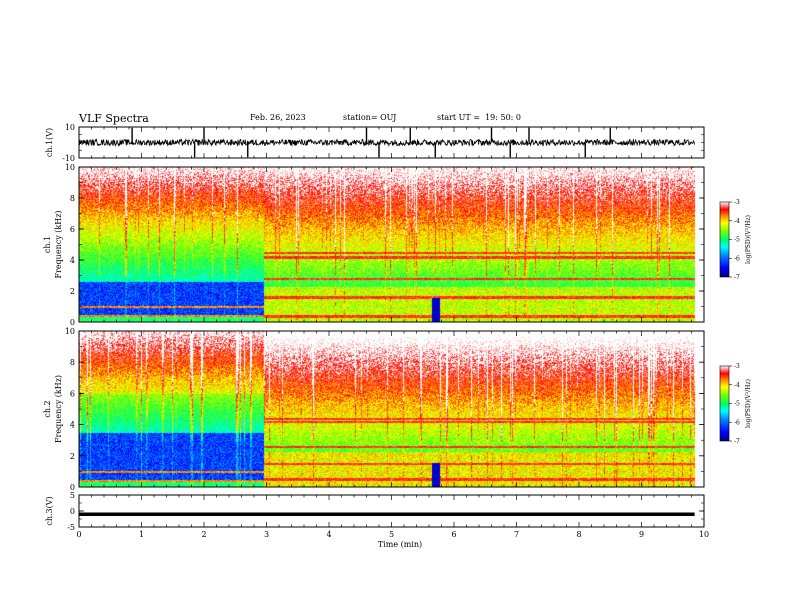 The height and width of the screenshot is (612, 792). Describe the element at coordinates (47, 244) in the screenshot. I see `ch1-spectrogram-channel-label: ch.1` at that location.